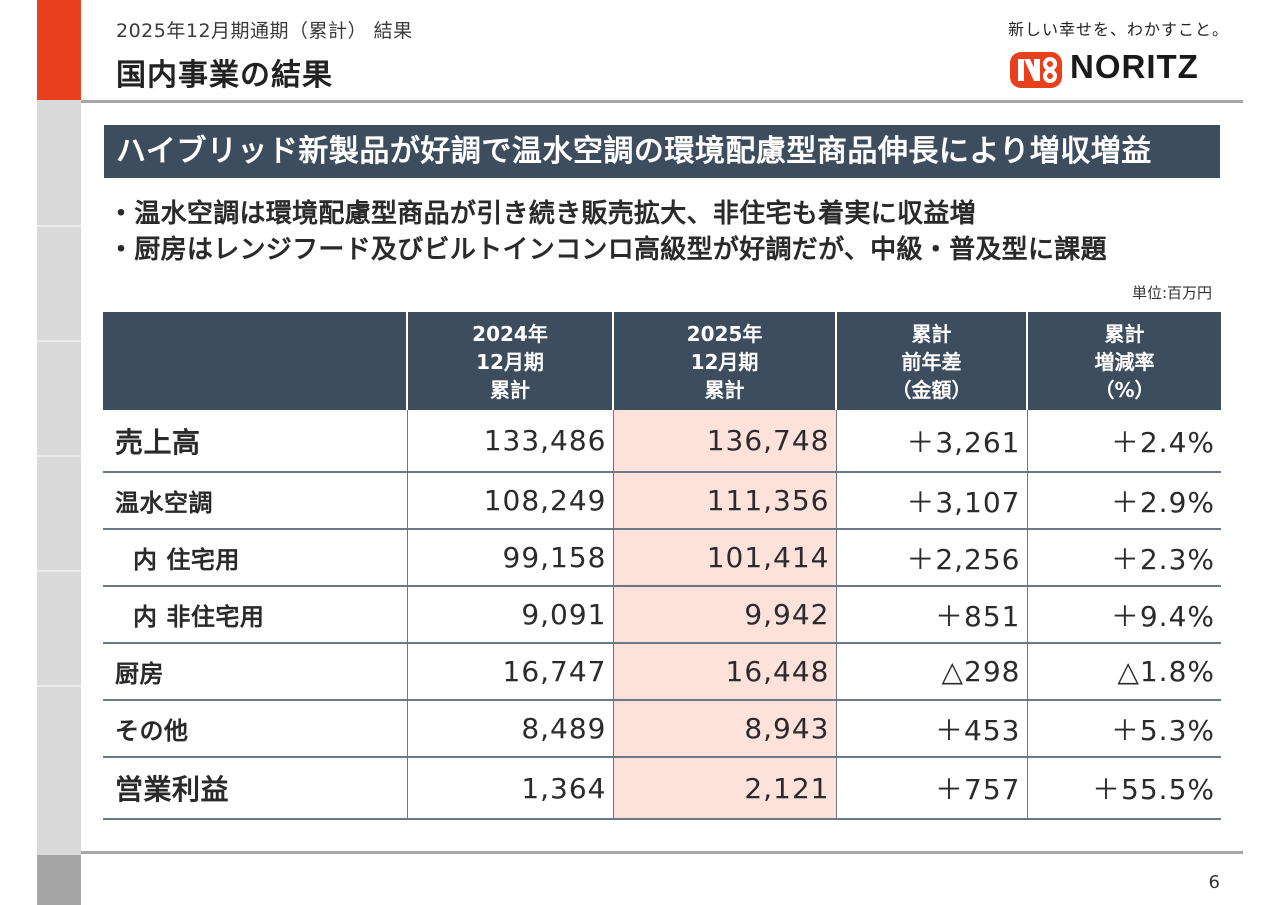  I want to click on row-label: 営業利益, so click(255, 788).